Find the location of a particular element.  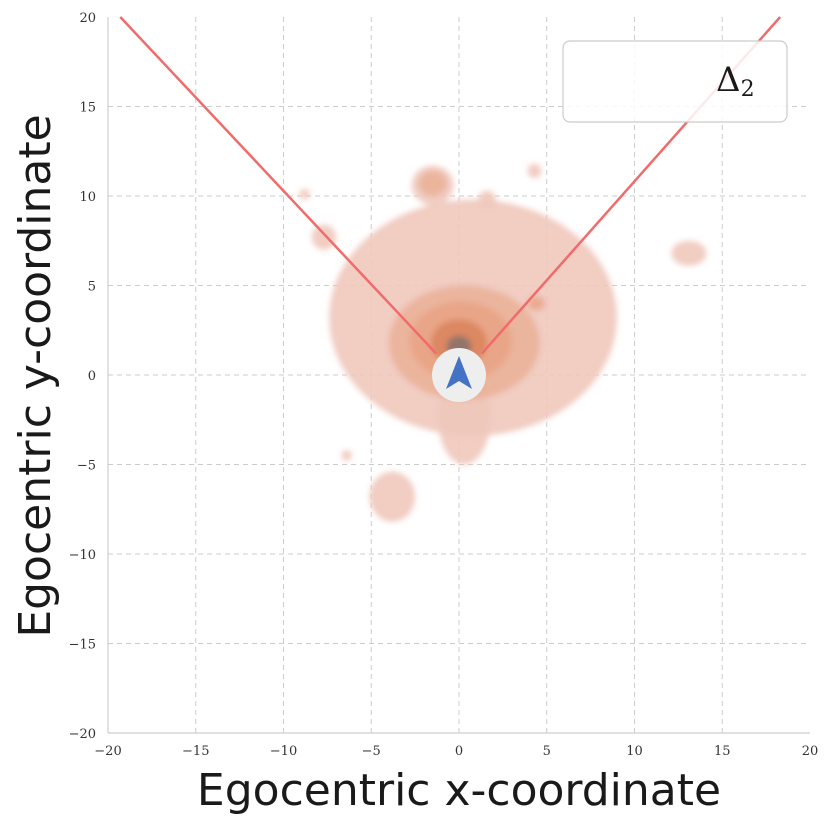

x-tick-label: −10 is located at coordinates (283, 751).